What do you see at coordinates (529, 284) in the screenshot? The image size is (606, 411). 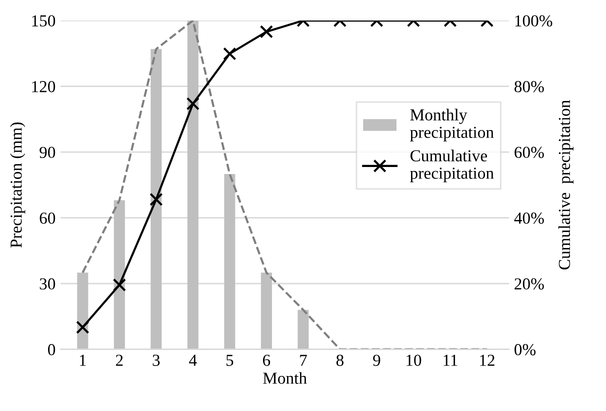 I see `y2-tick-label: 20%` at bounding box center [529, 284].